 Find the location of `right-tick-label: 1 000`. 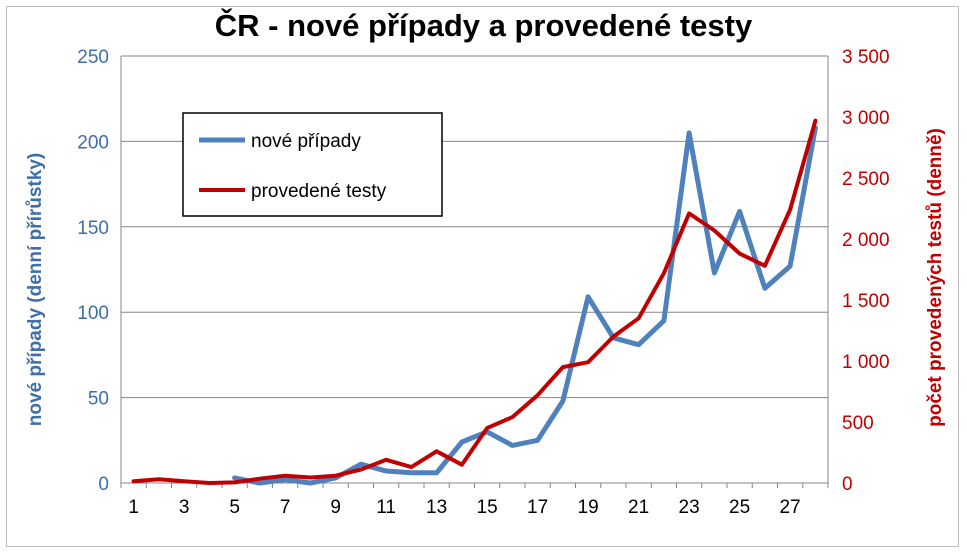

right-tick-label: 1 000 is located at coordinates (866, 362).